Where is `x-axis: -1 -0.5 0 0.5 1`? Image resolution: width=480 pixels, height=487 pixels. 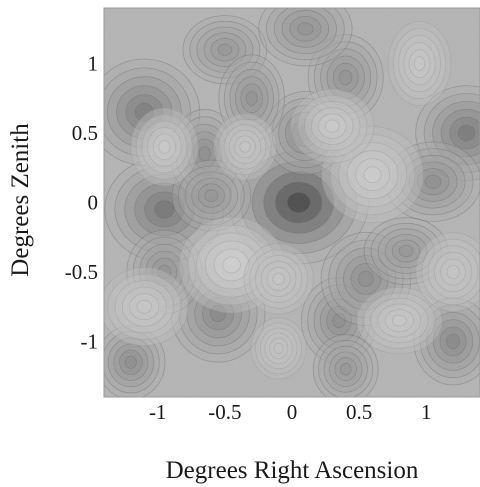 x-axis: -1 -0.5 0 0.5 1 is located at coordinates (290, 412).